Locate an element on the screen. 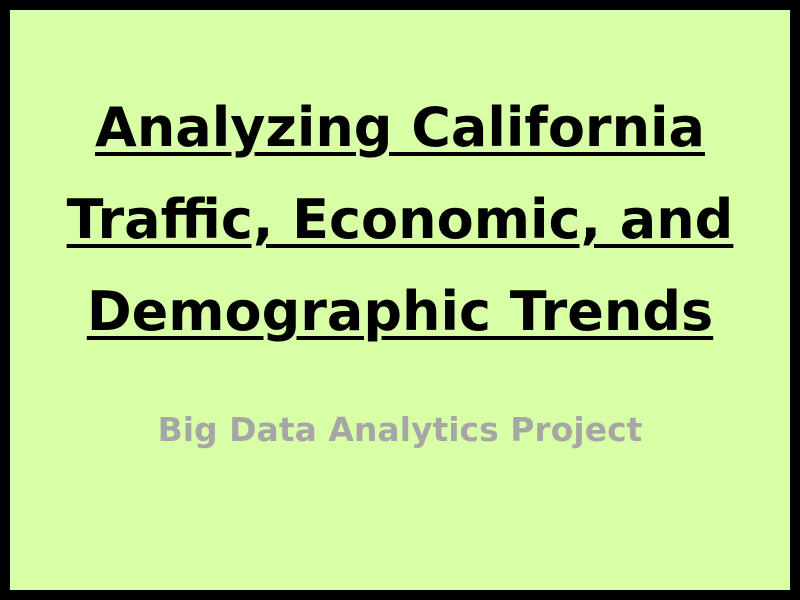 The width and height of the screenshot is (800, 600). title-line-3: Demographic Trends is located at coordinates (400, 311).